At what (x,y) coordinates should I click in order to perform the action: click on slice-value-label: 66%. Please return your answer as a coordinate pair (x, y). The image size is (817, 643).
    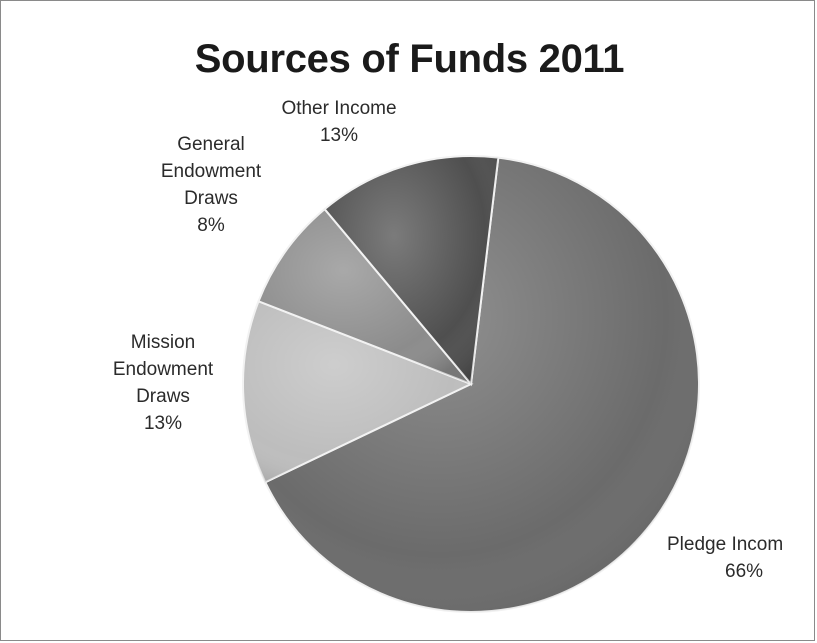
    Looking at the image, I should click on (741, 571).